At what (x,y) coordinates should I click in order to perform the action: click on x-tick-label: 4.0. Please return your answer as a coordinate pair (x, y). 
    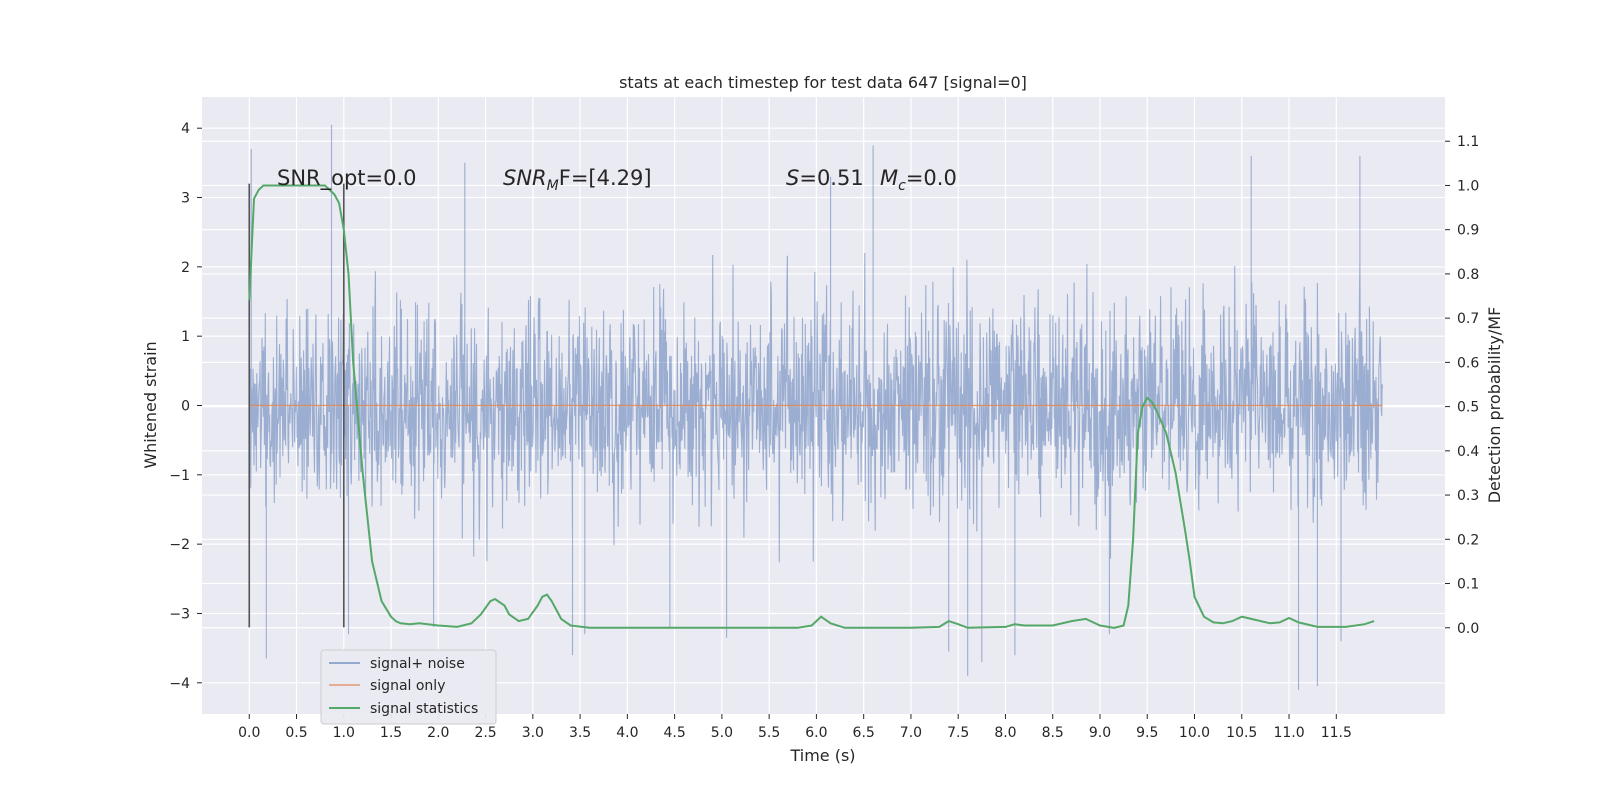
    Looking at the image, I should click on (627, 733).